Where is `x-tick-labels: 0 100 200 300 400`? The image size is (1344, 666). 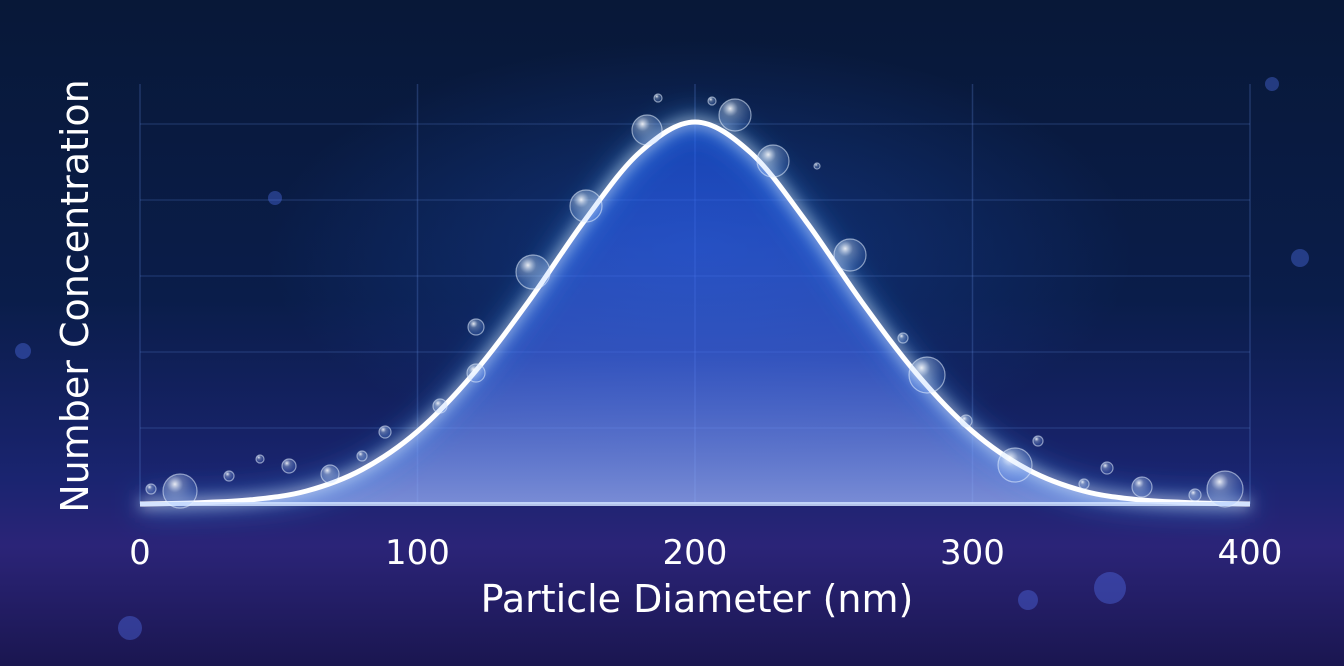
x-tick-labels: 0 100 200 300 400 is located at coordinates (705, 553).